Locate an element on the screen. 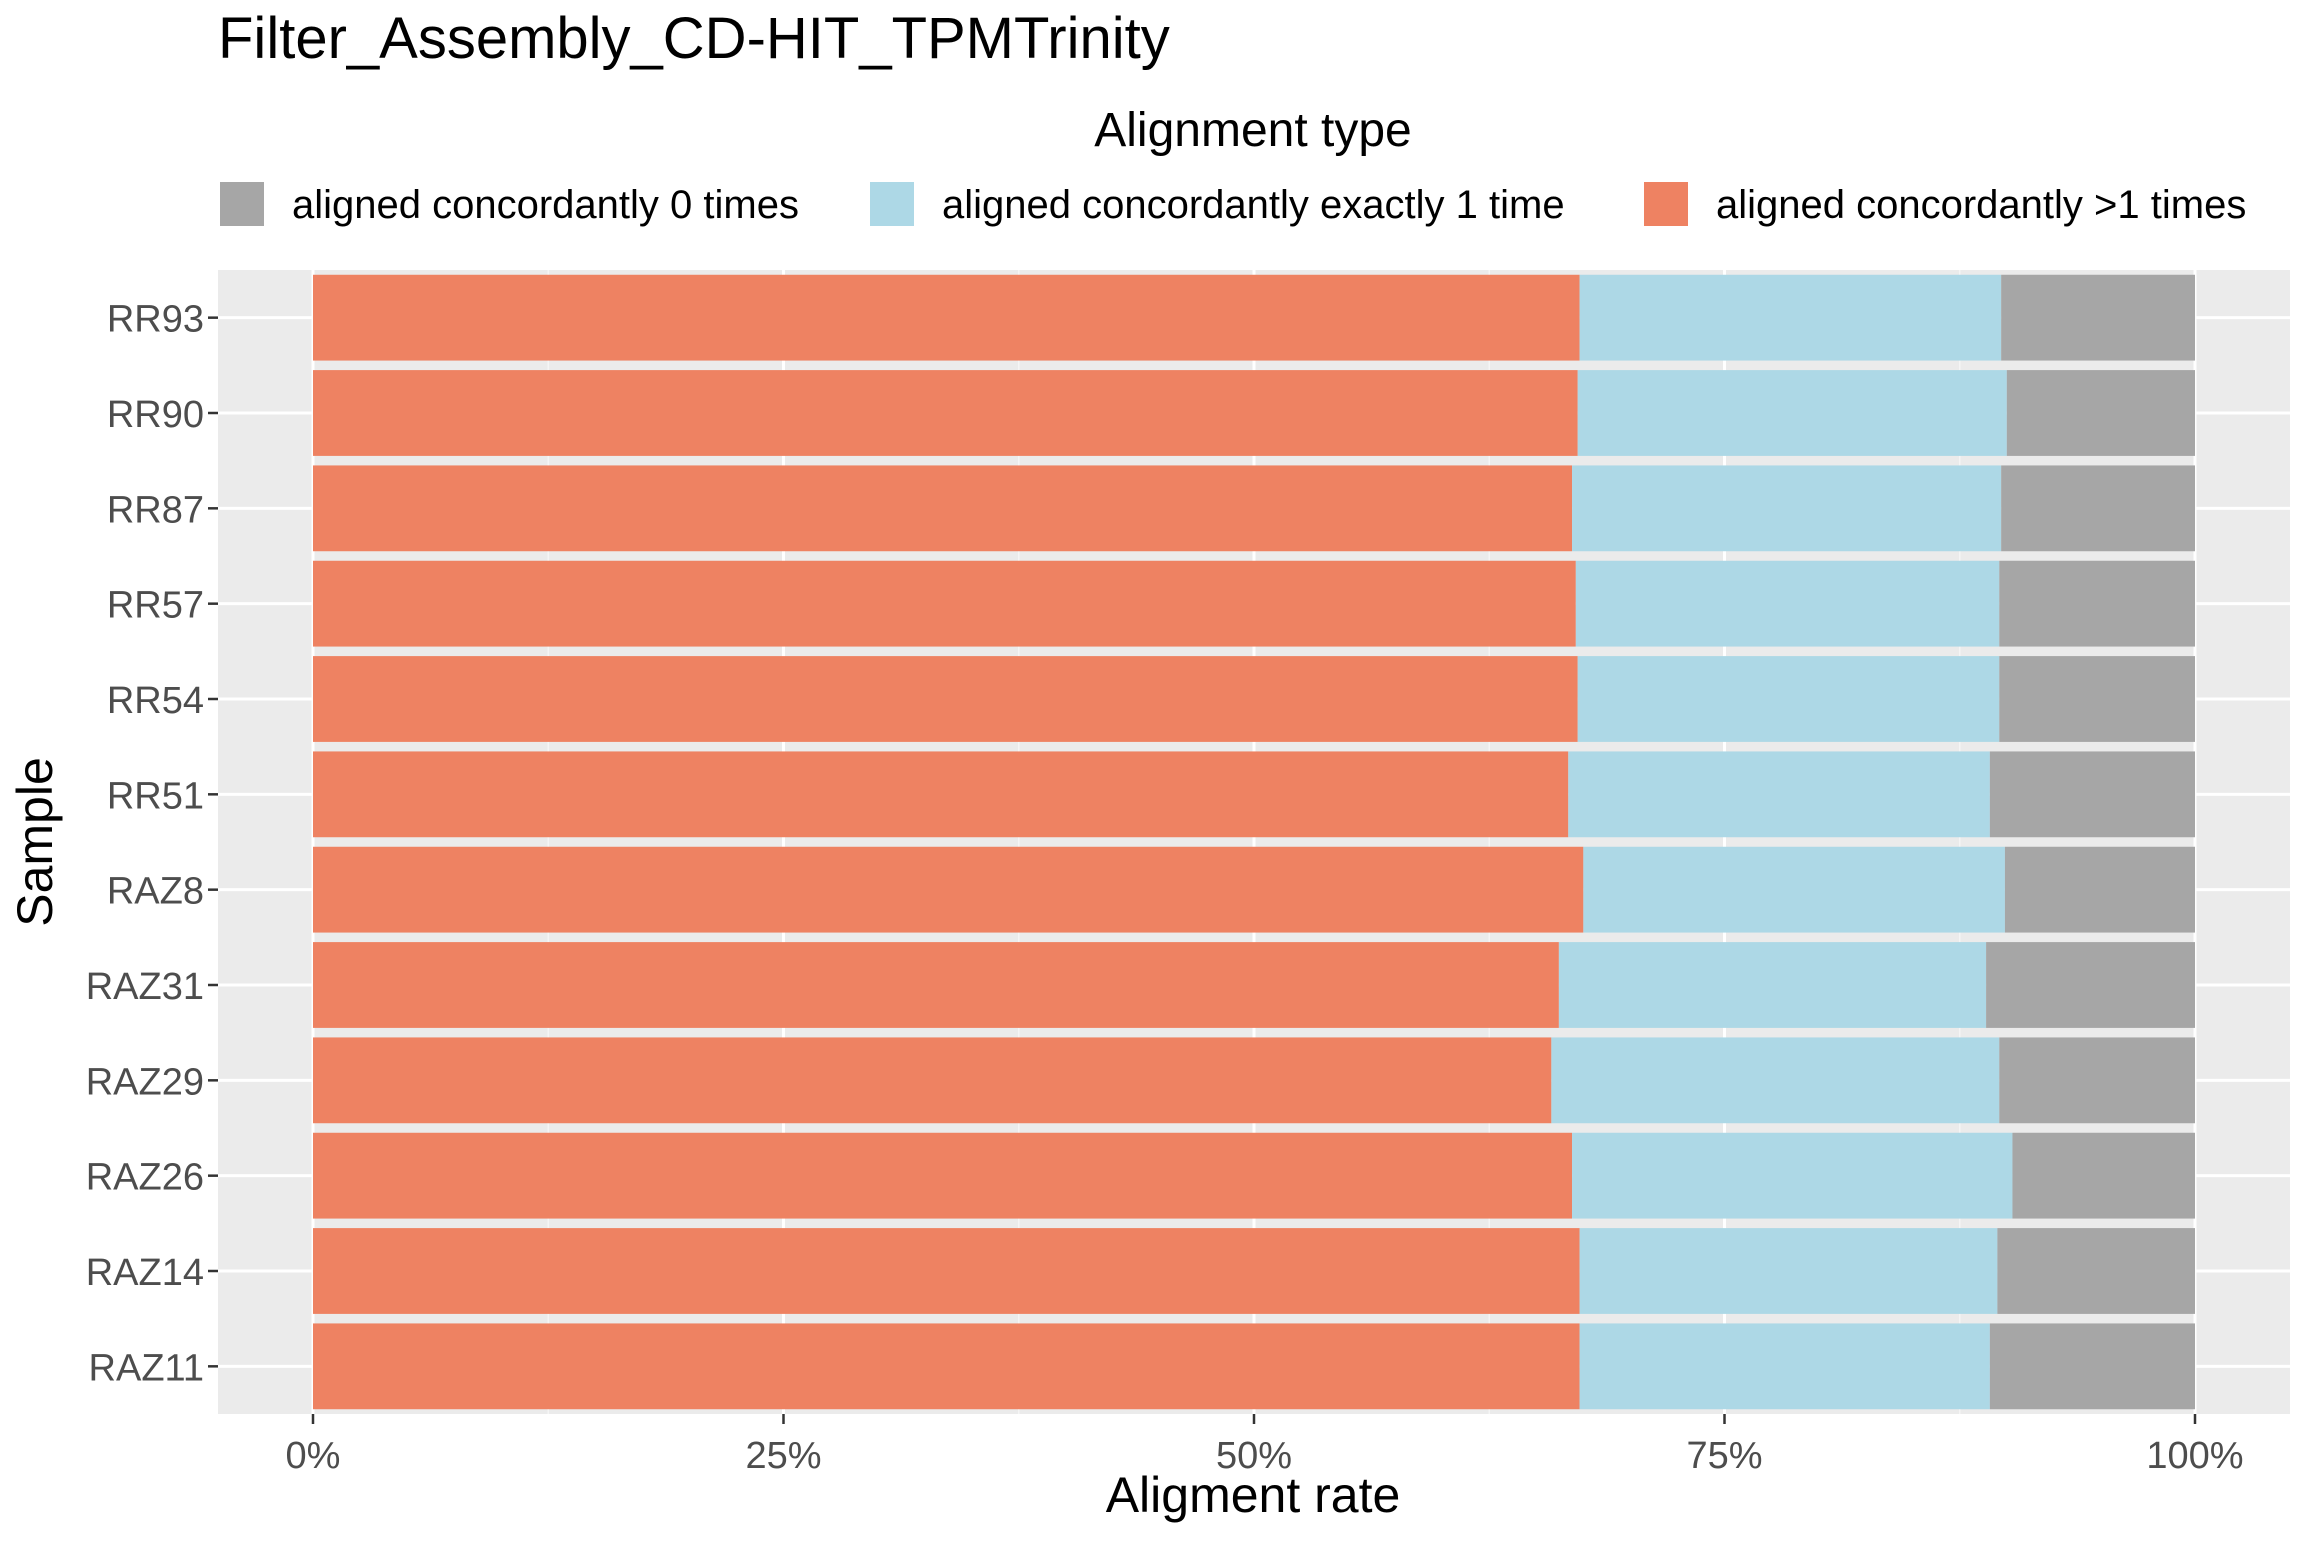  y-tick-label: RAZ29 is located at coordinates (145, 1082).